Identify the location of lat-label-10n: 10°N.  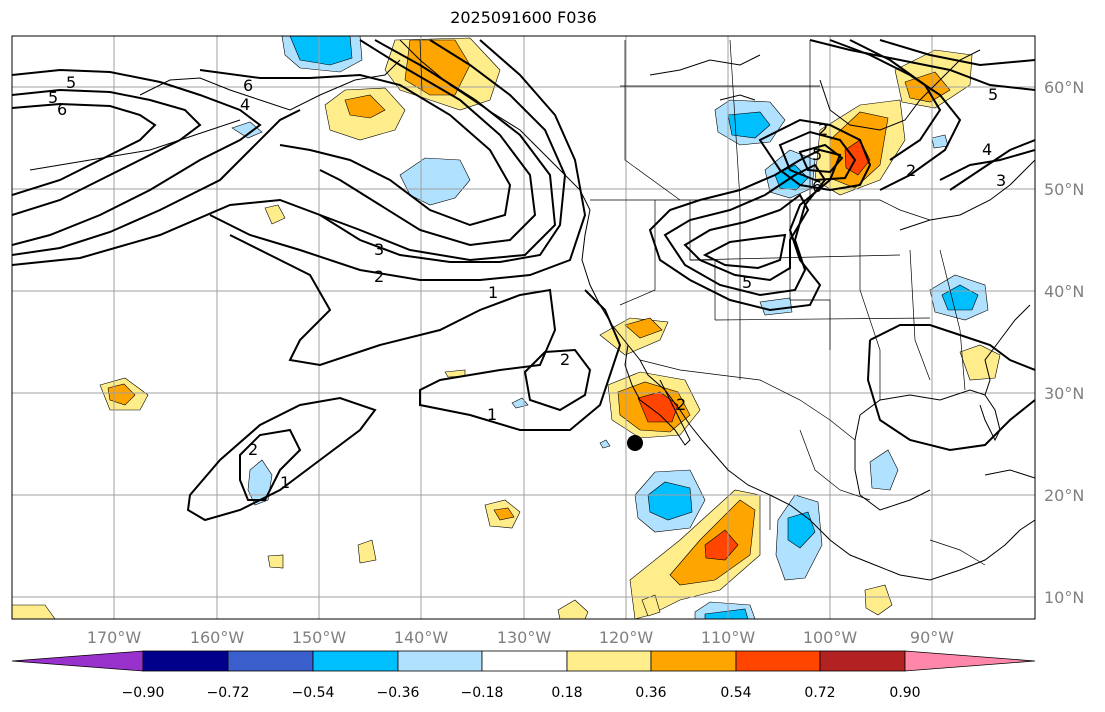
(1064, 597).